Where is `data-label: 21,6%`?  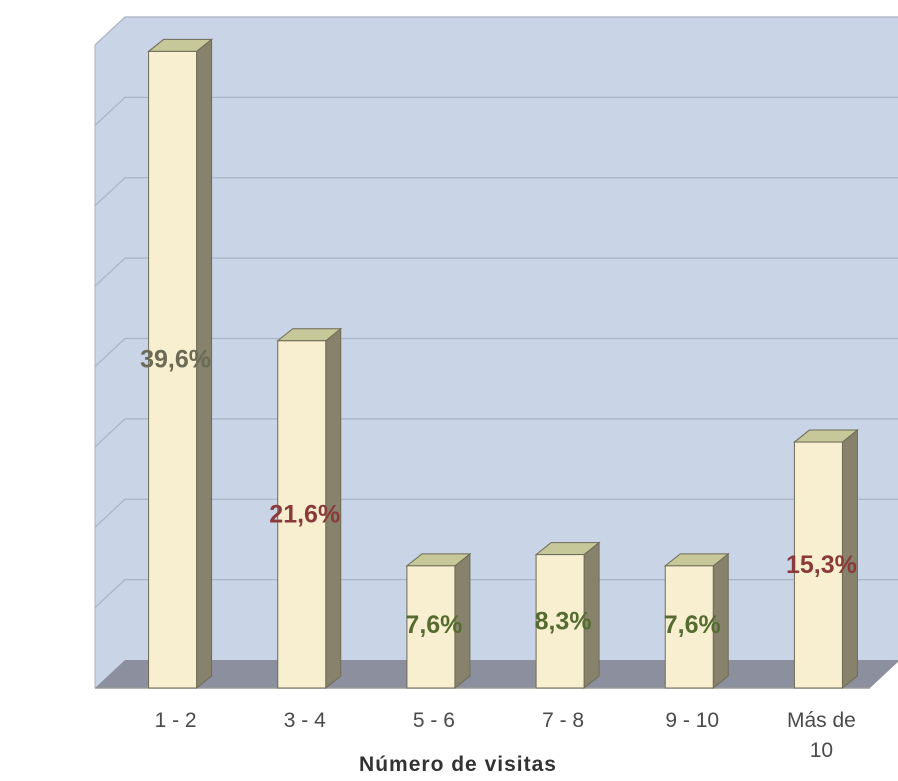
data-label: 21,6% is located at coordinates (304, 514).